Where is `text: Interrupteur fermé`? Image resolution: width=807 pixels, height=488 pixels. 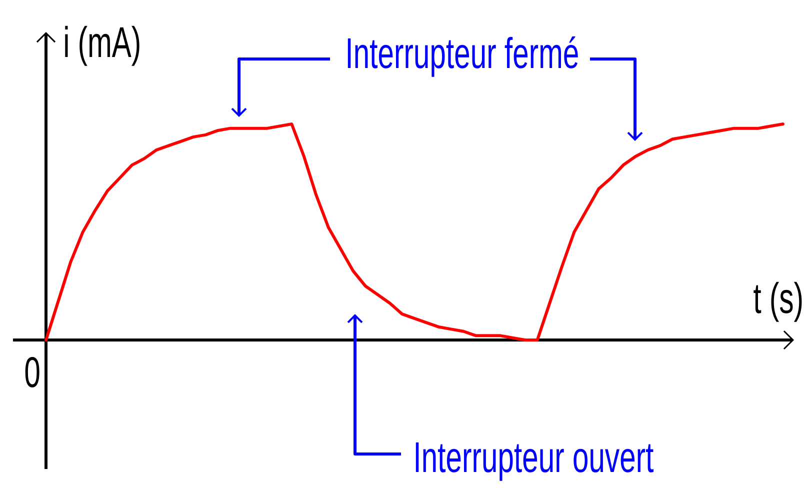 text: Interrupteur fermé is located at coordinates (463, 56).